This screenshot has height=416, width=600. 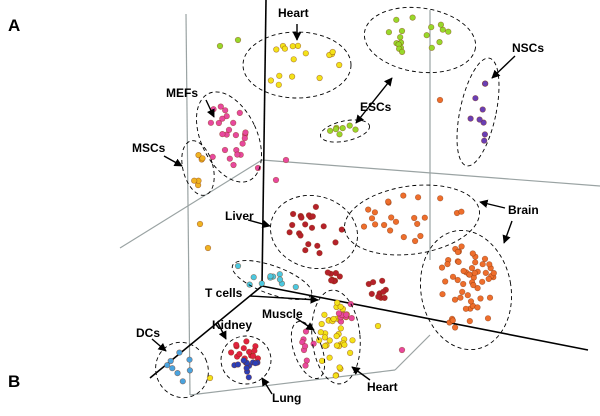 I want to click on arrow-muscle, so click(x=305, y=324).